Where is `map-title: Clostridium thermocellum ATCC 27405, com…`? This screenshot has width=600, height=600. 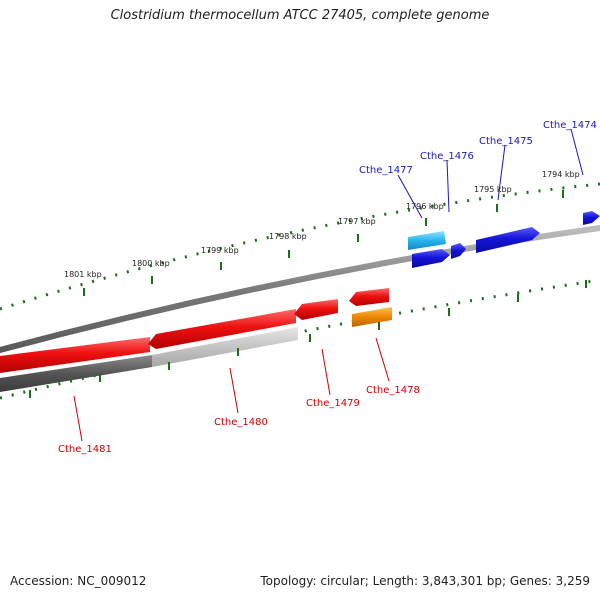
map-title: Clostridium thermocellum ATCC 27405, com… is located at coordinates (300, 15).